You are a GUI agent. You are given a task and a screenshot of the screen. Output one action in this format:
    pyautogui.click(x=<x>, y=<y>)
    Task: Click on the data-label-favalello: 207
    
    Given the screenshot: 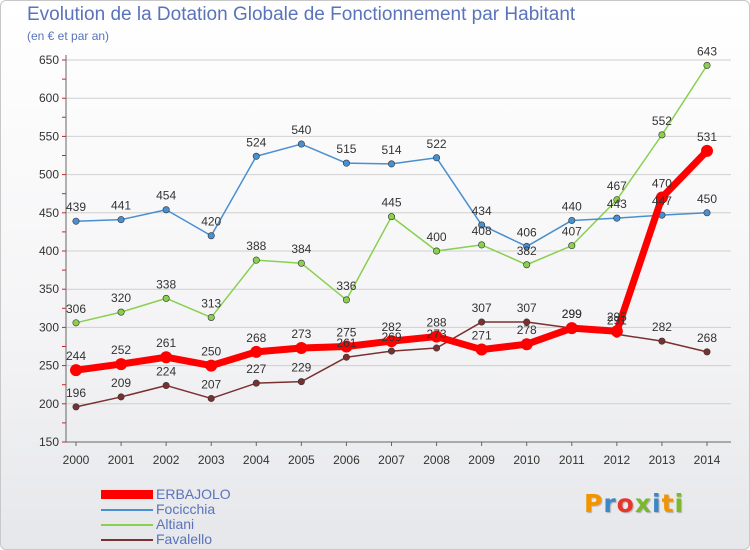 What is the action you would take?
    pyautogui.click(x=211, y=384)
    